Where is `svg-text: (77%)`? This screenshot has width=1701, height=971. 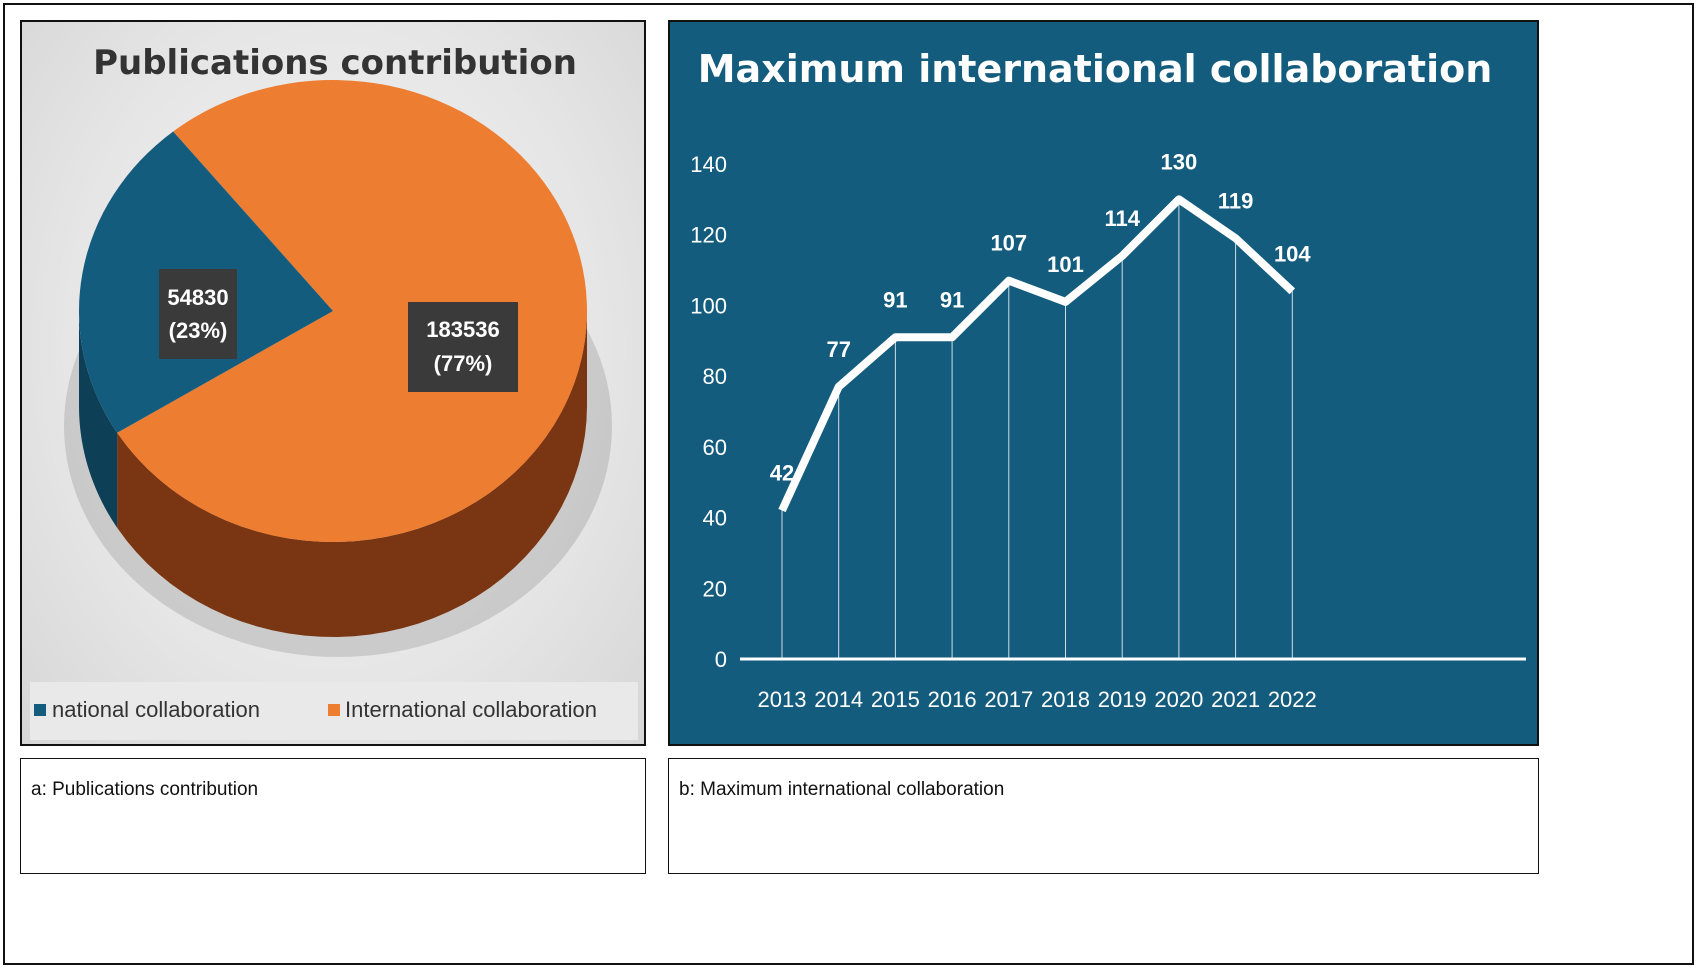
svg-text: (77%) is located at coordinates (463, 363).